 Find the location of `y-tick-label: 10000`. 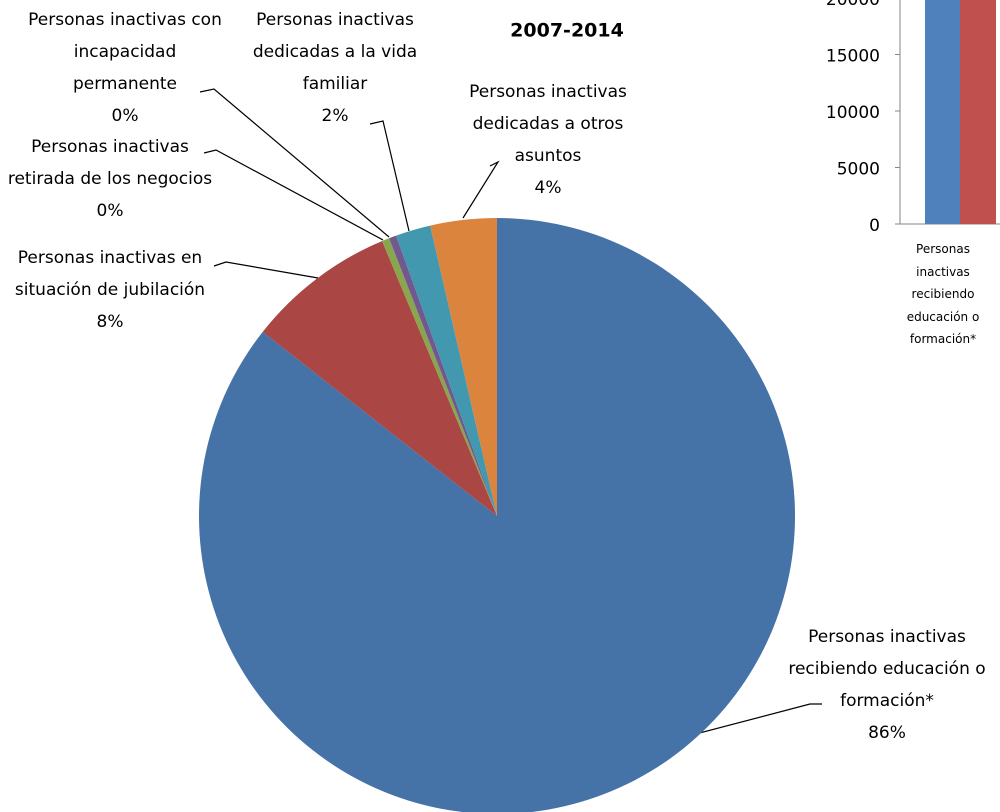

y-tick-label: 10000 is located at coordinates (853, 113).